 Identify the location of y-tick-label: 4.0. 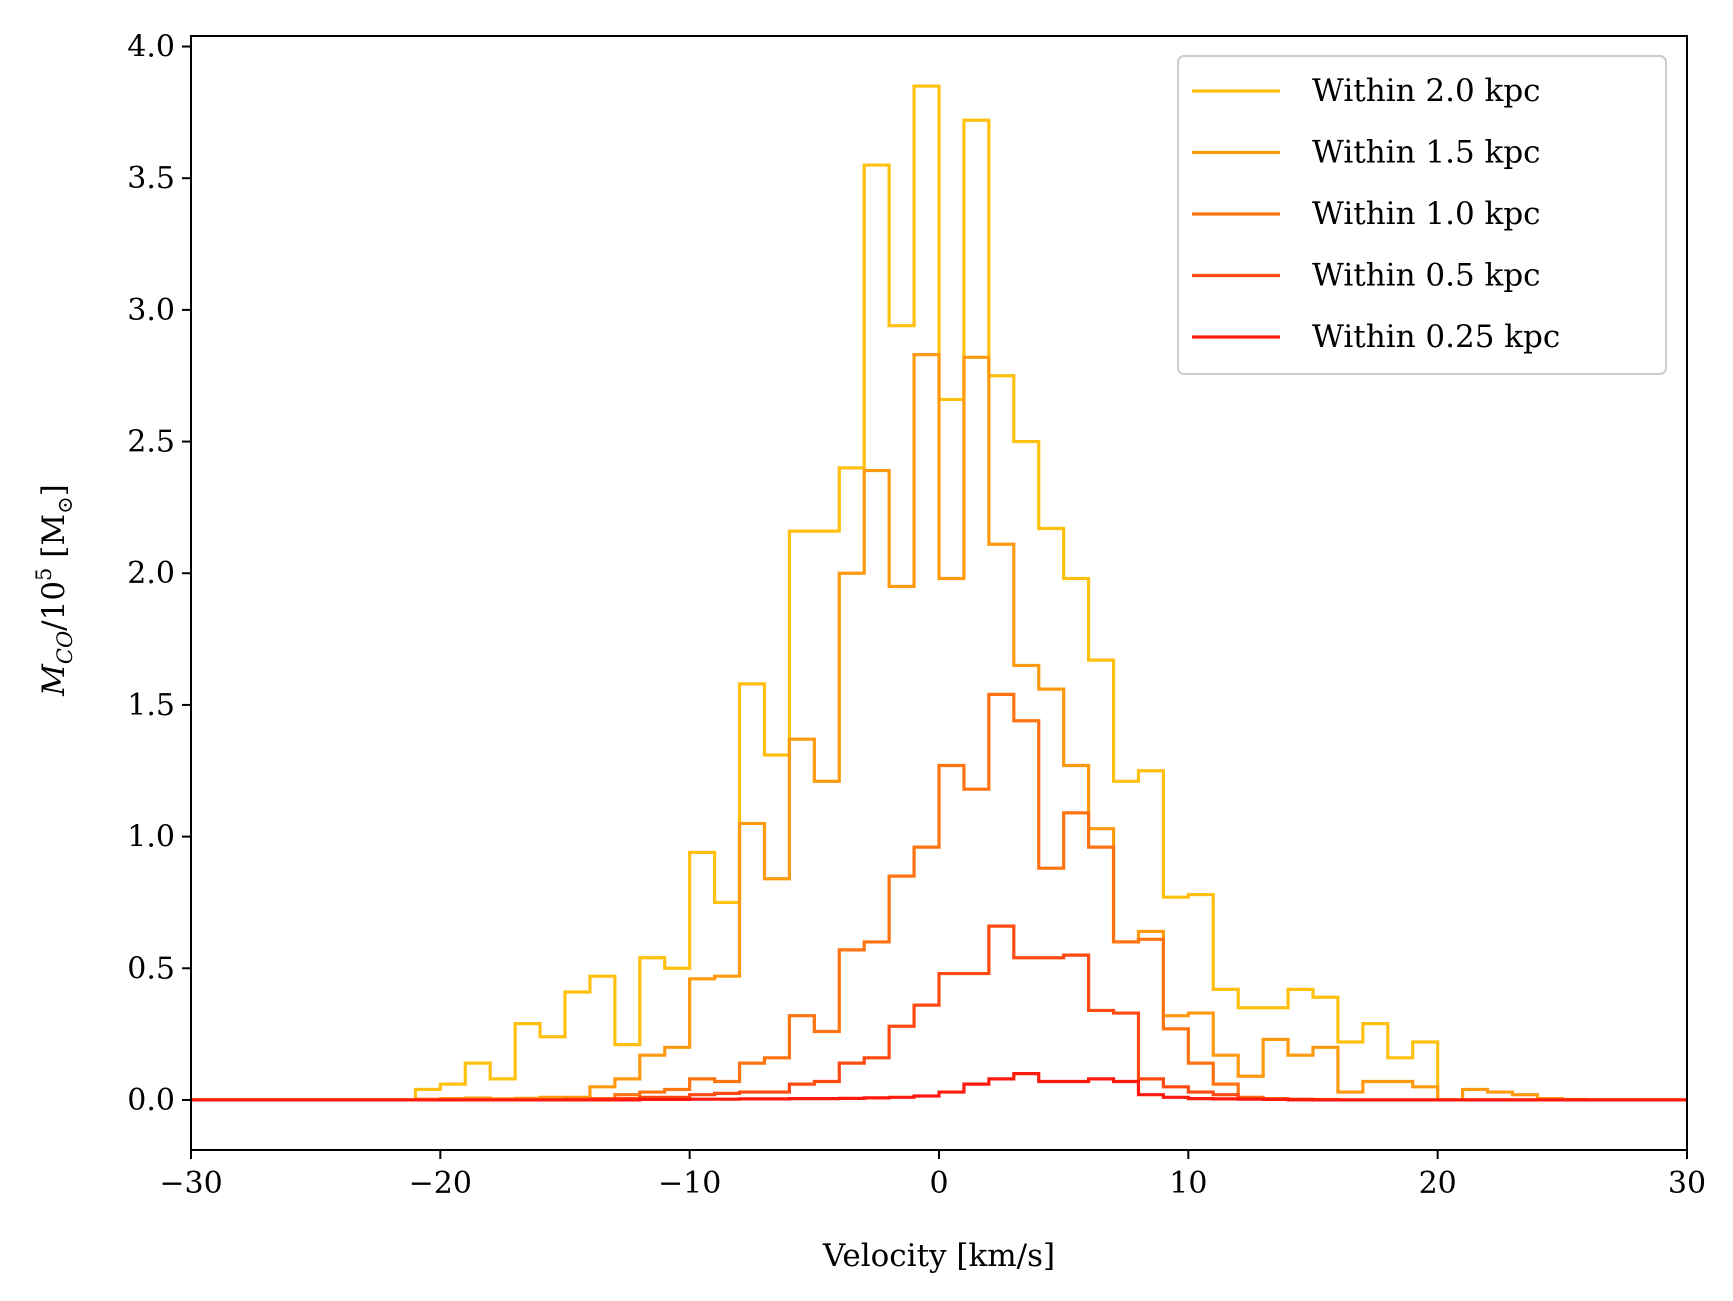
(151, 47).